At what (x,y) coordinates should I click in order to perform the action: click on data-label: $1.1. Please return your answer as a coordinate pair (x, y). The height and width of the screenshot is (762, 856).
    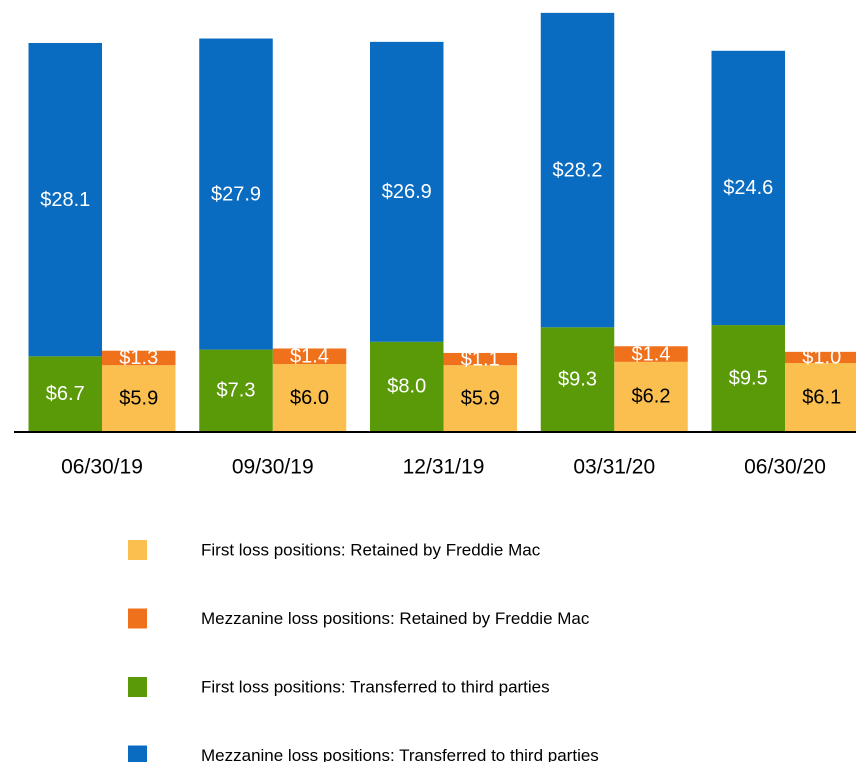
    Looking at the image, I should click on (480, 359).